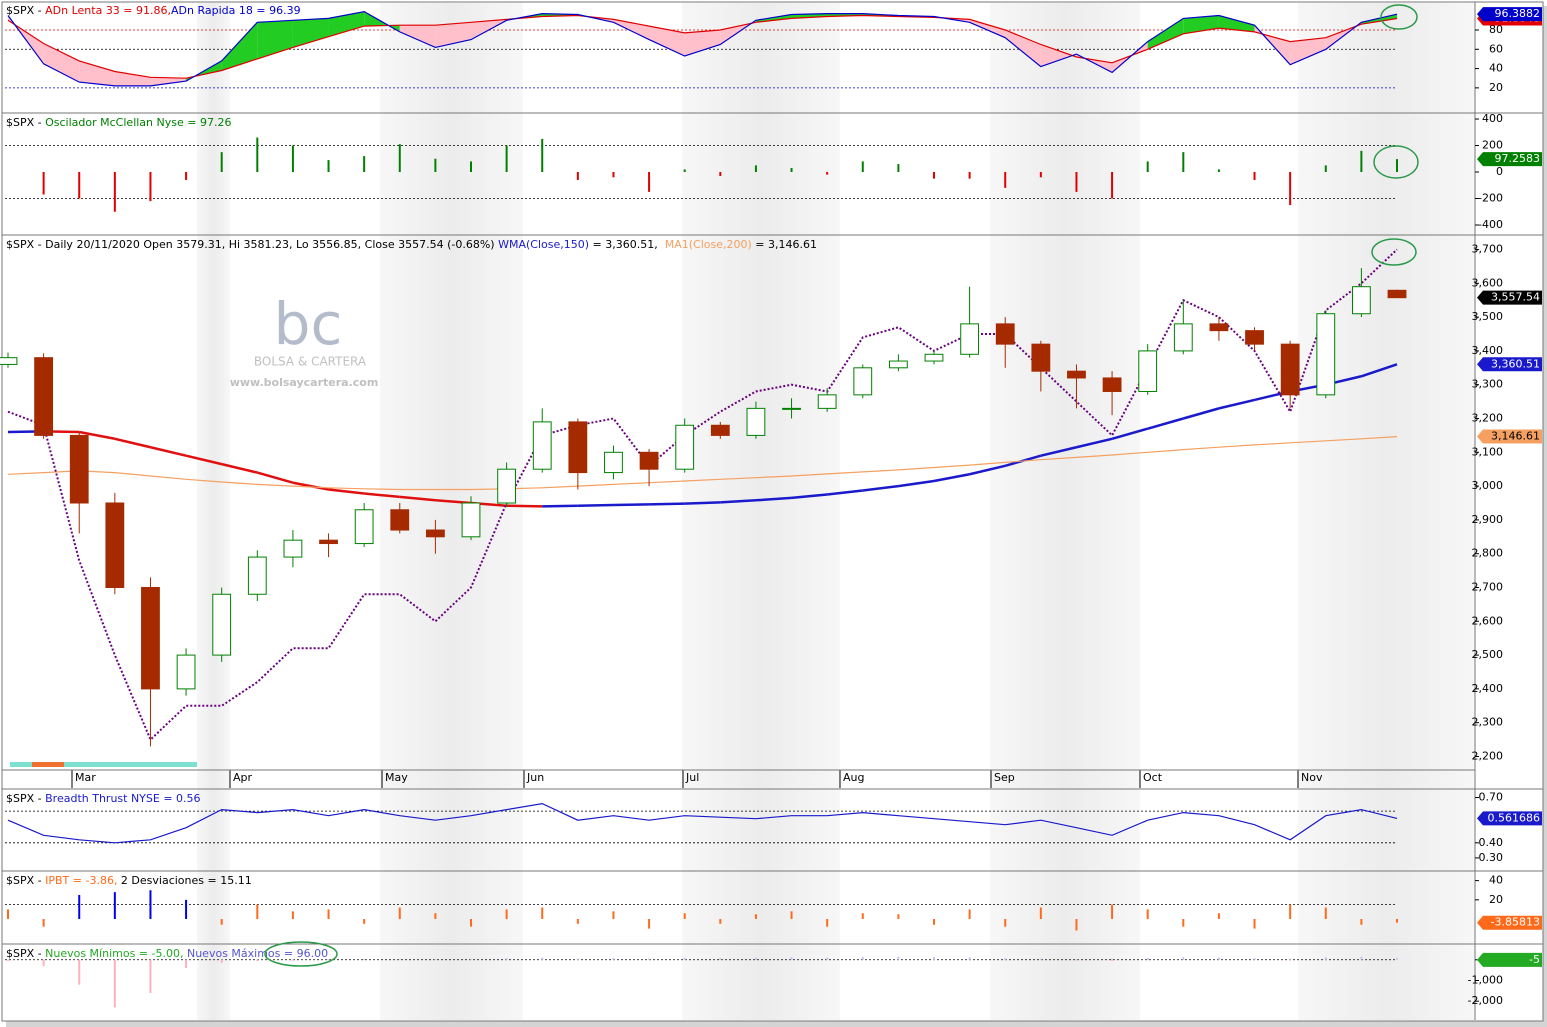  I want to click on brand: BOLSA & CARTERA, so click(310, 362).